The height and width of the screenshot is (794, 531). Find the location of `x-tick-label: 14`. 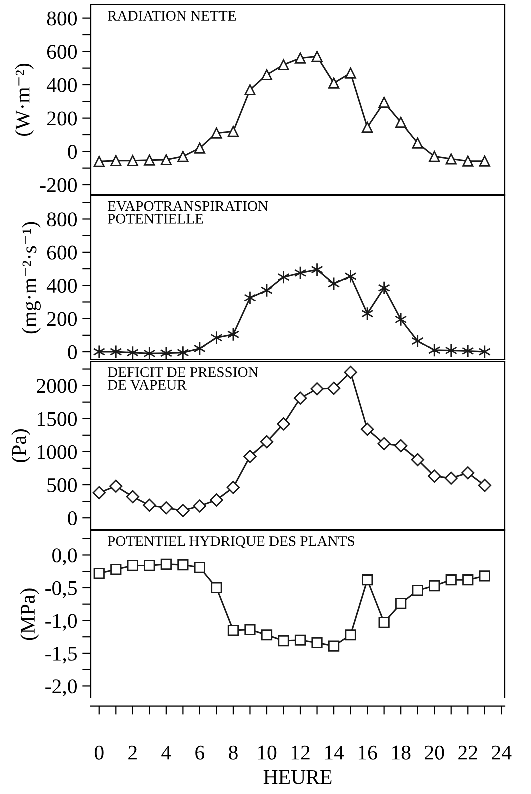

x-tick-label: 14 is located at coordinates (334, 753).